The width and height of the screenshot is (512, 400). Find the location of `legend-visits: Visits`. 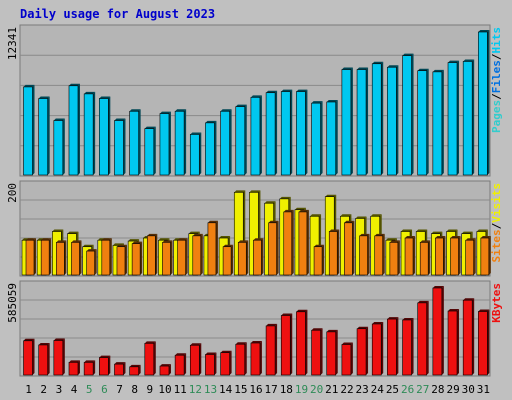

legend-visits: Visits is located at coordinates (496, 203).